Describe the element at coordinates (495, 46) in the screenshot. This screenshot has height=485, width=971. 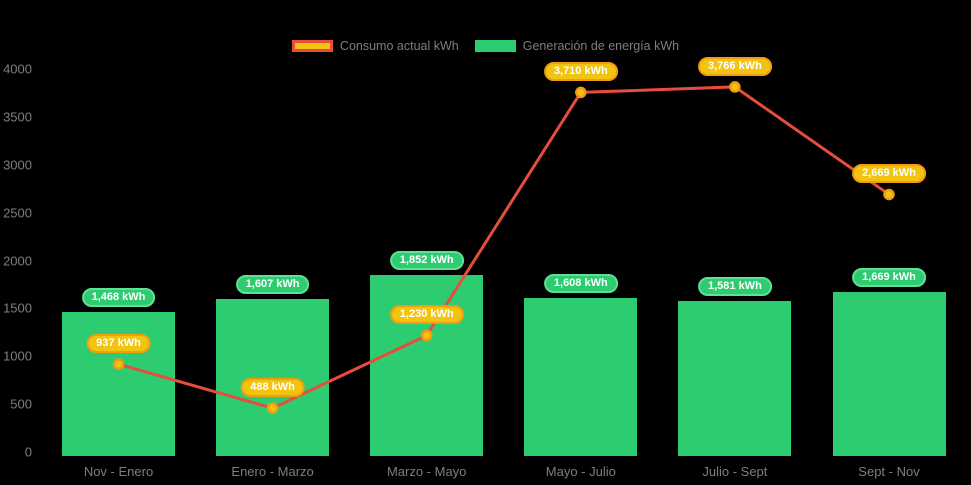
I see `generacion-bar-swatch-icon` at that location.